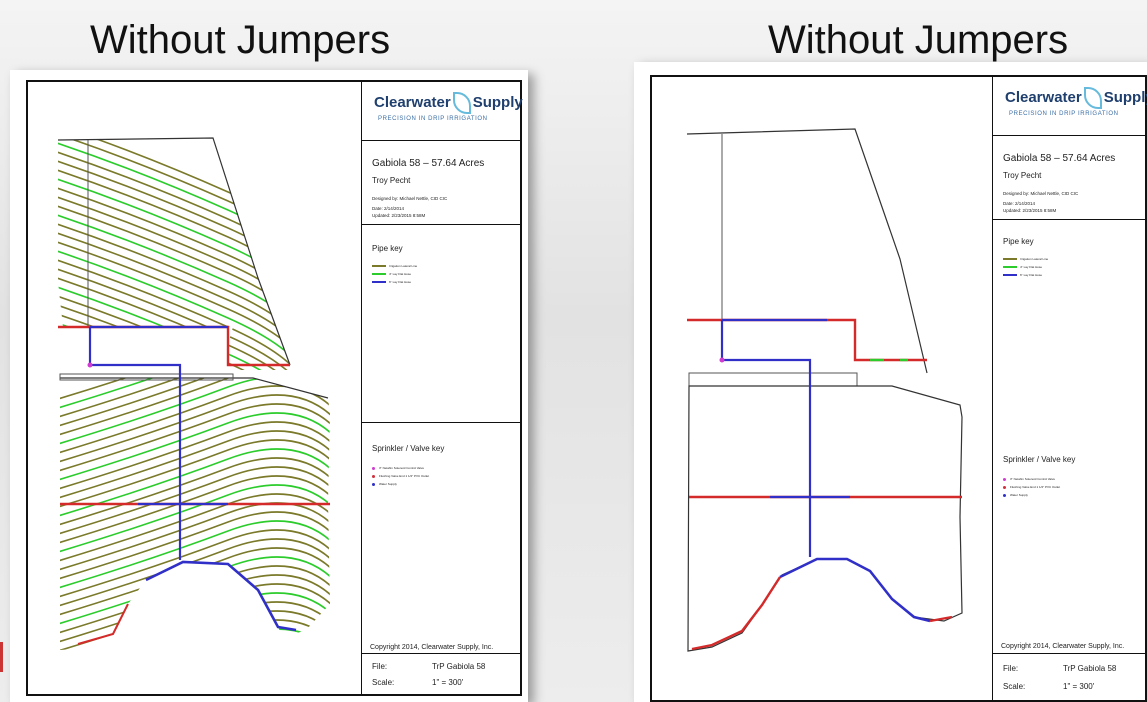  What do you see at coordinates (1019, 495) in the screenshot?
I see `sprinkler-key-label: Water Supply` at bounding box center [1019, 495].